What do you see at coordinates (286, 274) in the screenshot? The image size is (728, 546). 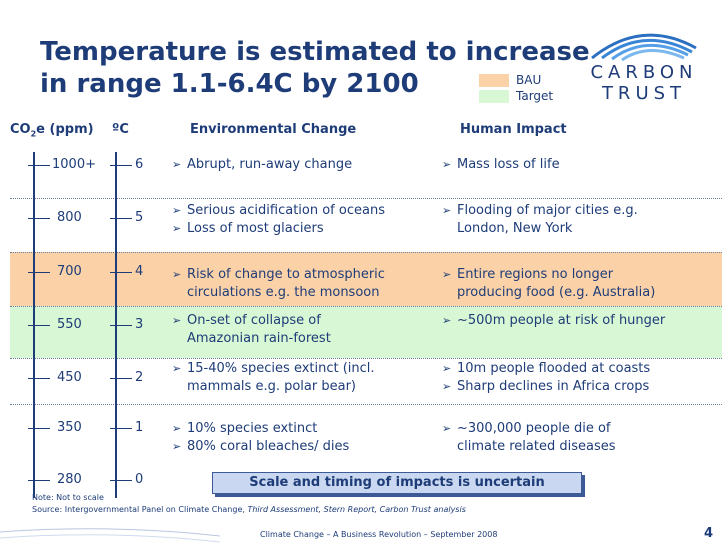 I see `env-impact-text: Risk of change to atmospheric` at bounding box center [286, 274].